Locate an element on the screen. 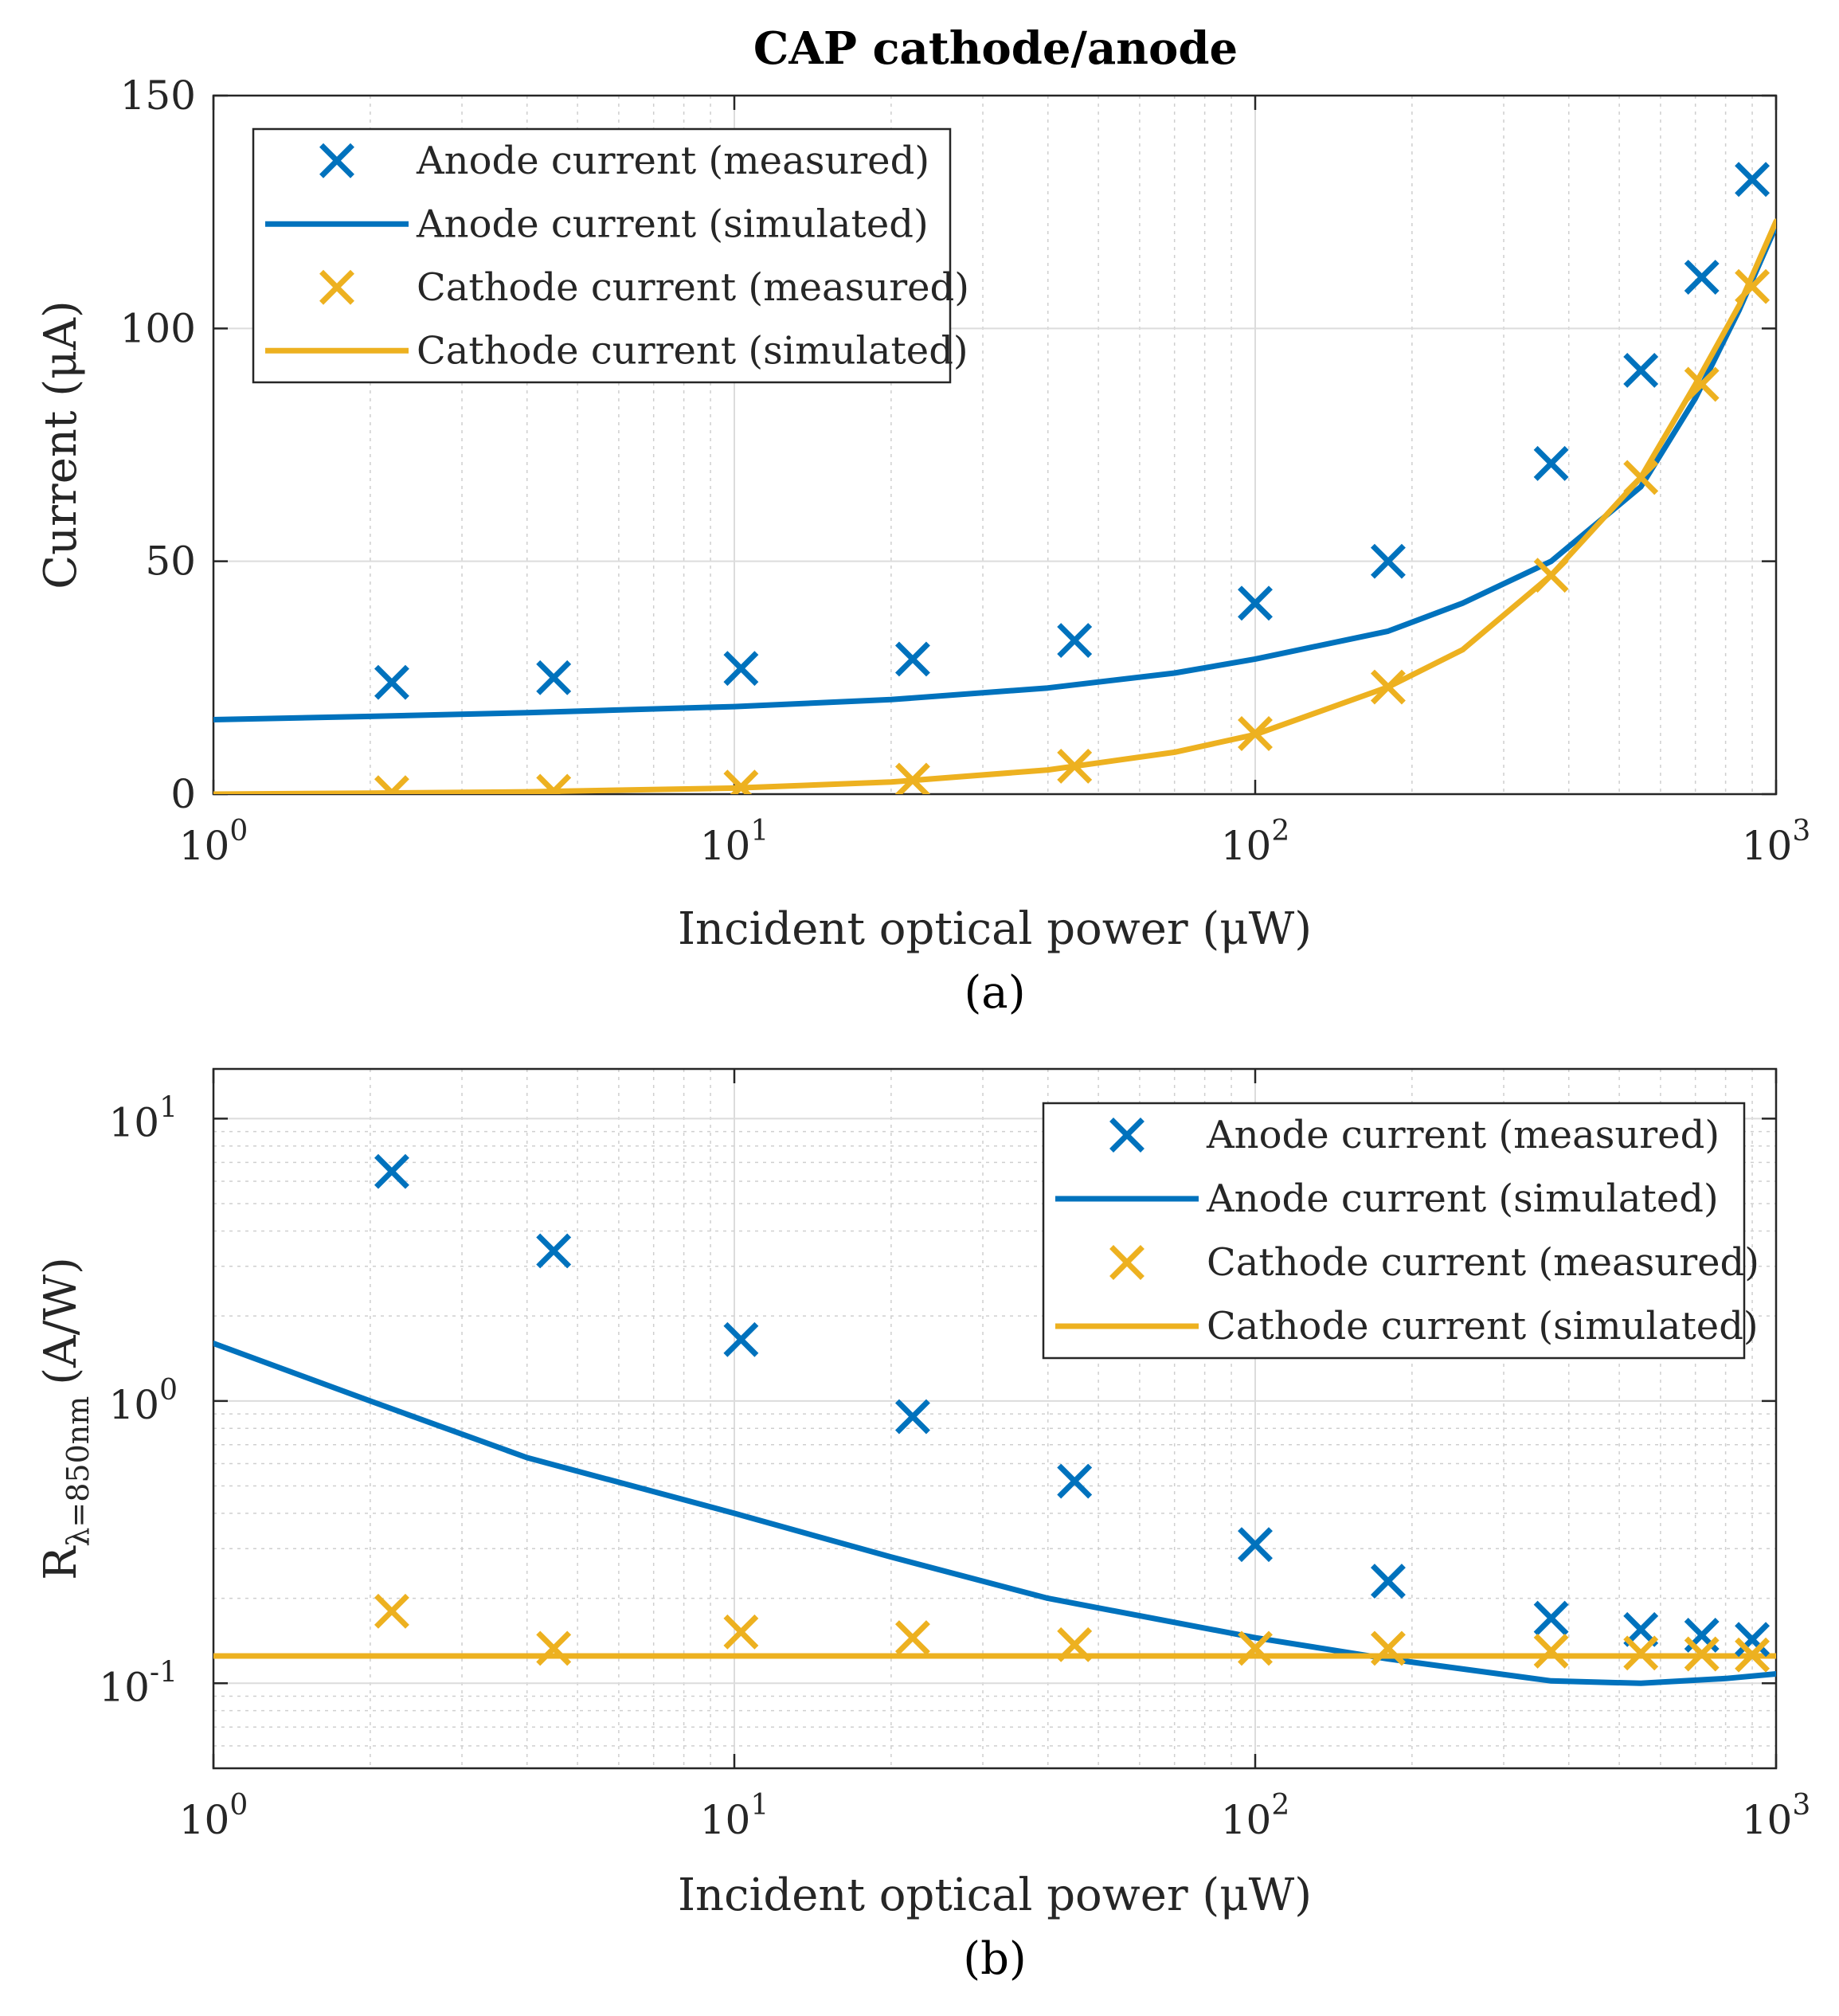 Image resolution: width=1839 pixels, height=2016 pixels. y-tick-label: 101 is located at coordinates (143, 1118).